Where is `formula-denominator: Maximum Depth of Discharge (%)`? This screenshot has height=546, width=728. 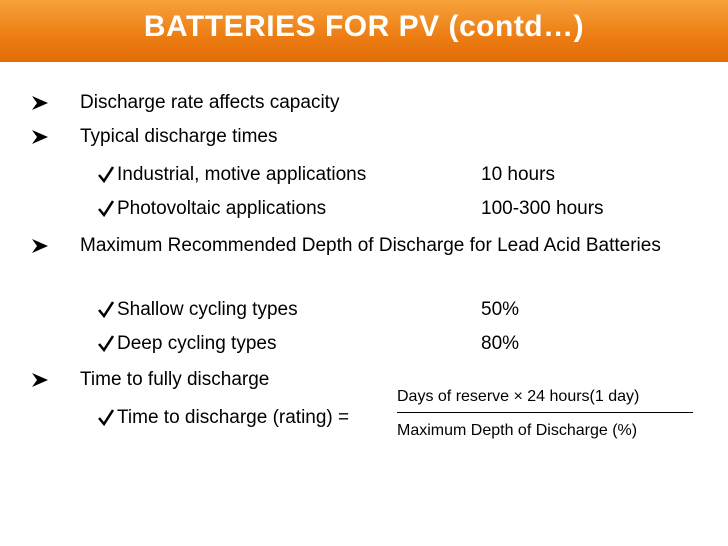
formula-denominator: Maximum Depth of Discharge (%) is located at coordinates (517, 430).